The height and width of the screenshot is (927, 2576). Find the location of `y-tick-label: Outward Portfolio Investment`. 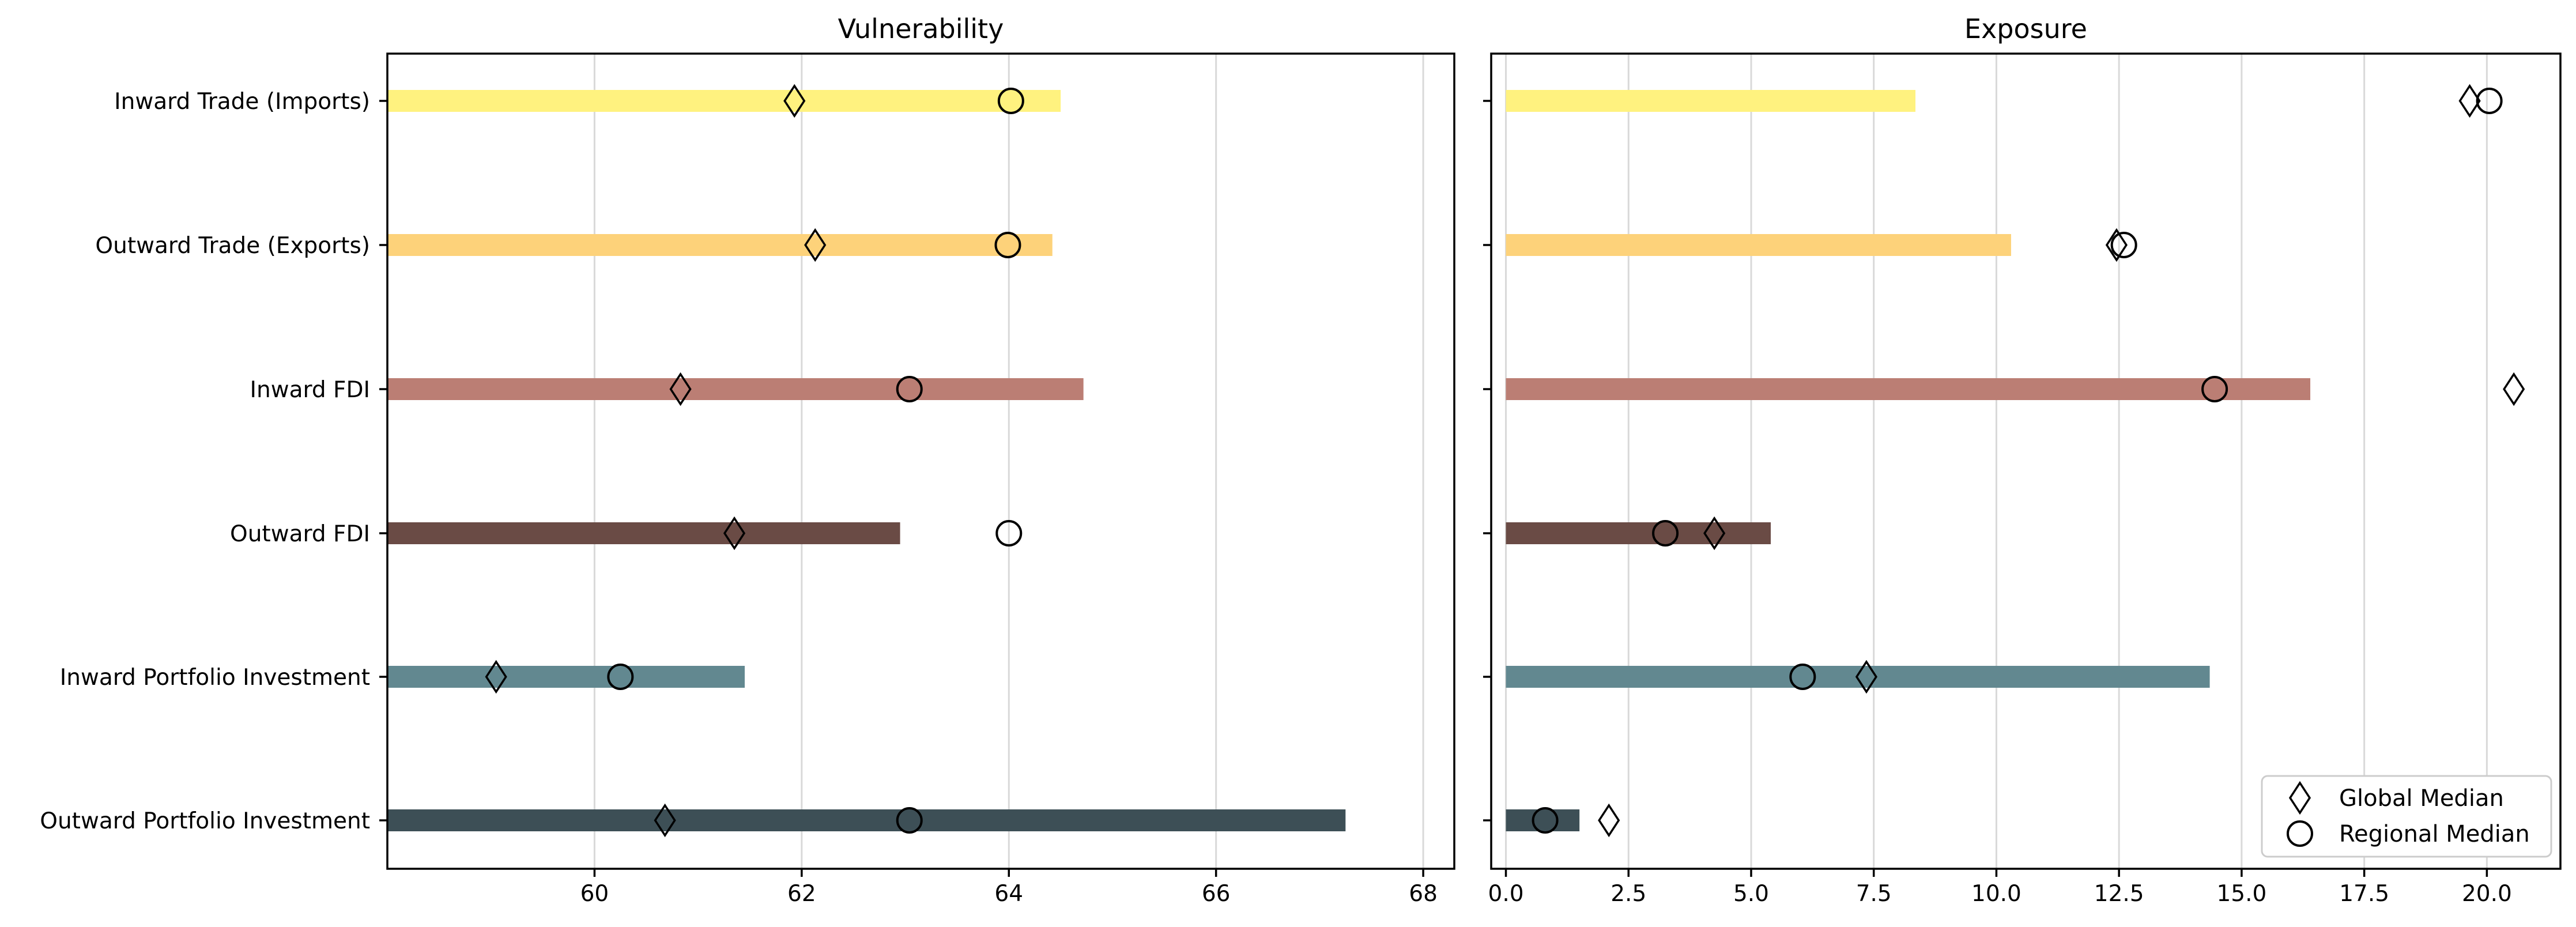

y-tick-label: Outward Portfolio Investment is located at coordinates (205, 821).